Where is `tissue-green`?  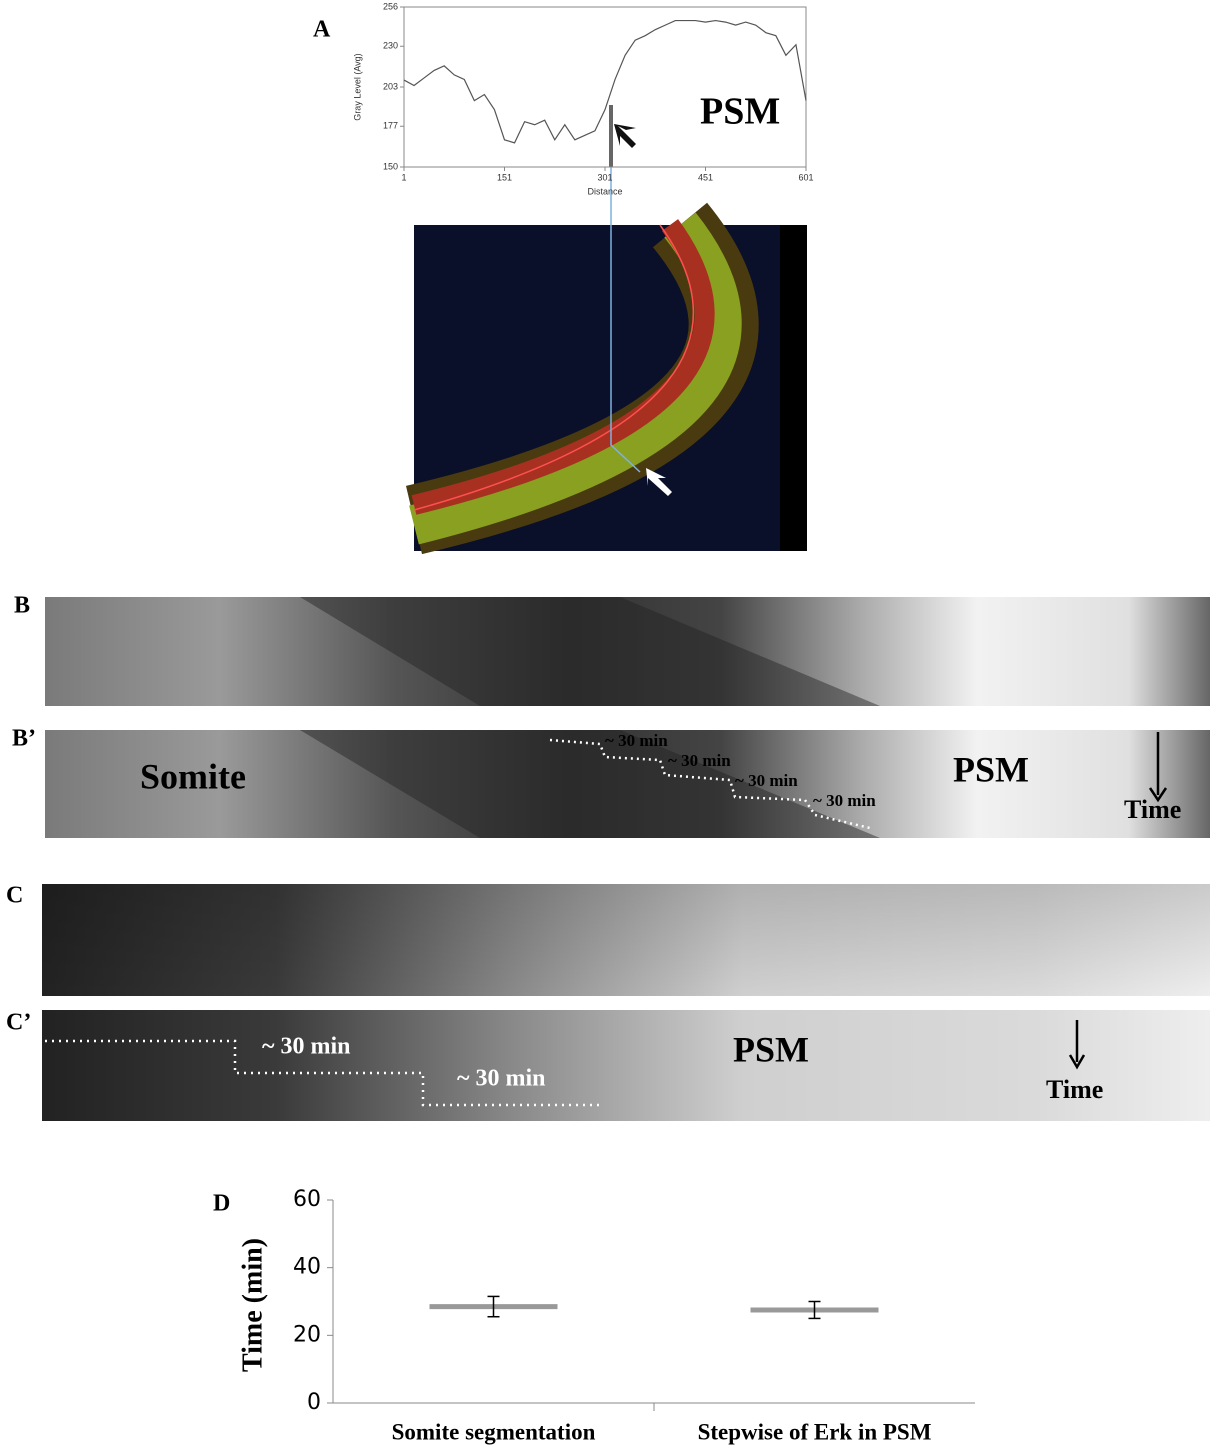 tissue-green is located at coordinates (575, 378).